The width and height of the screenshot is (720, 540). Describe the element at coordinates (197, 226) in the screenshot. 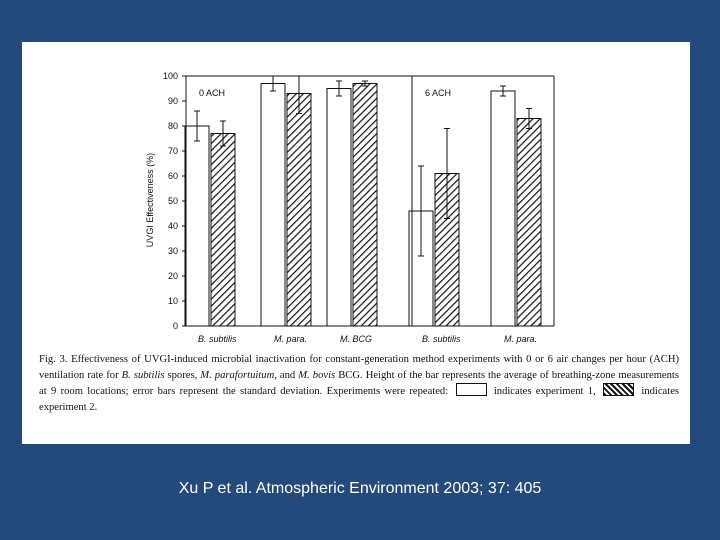

I see `bar-series1-cat0` at that location.